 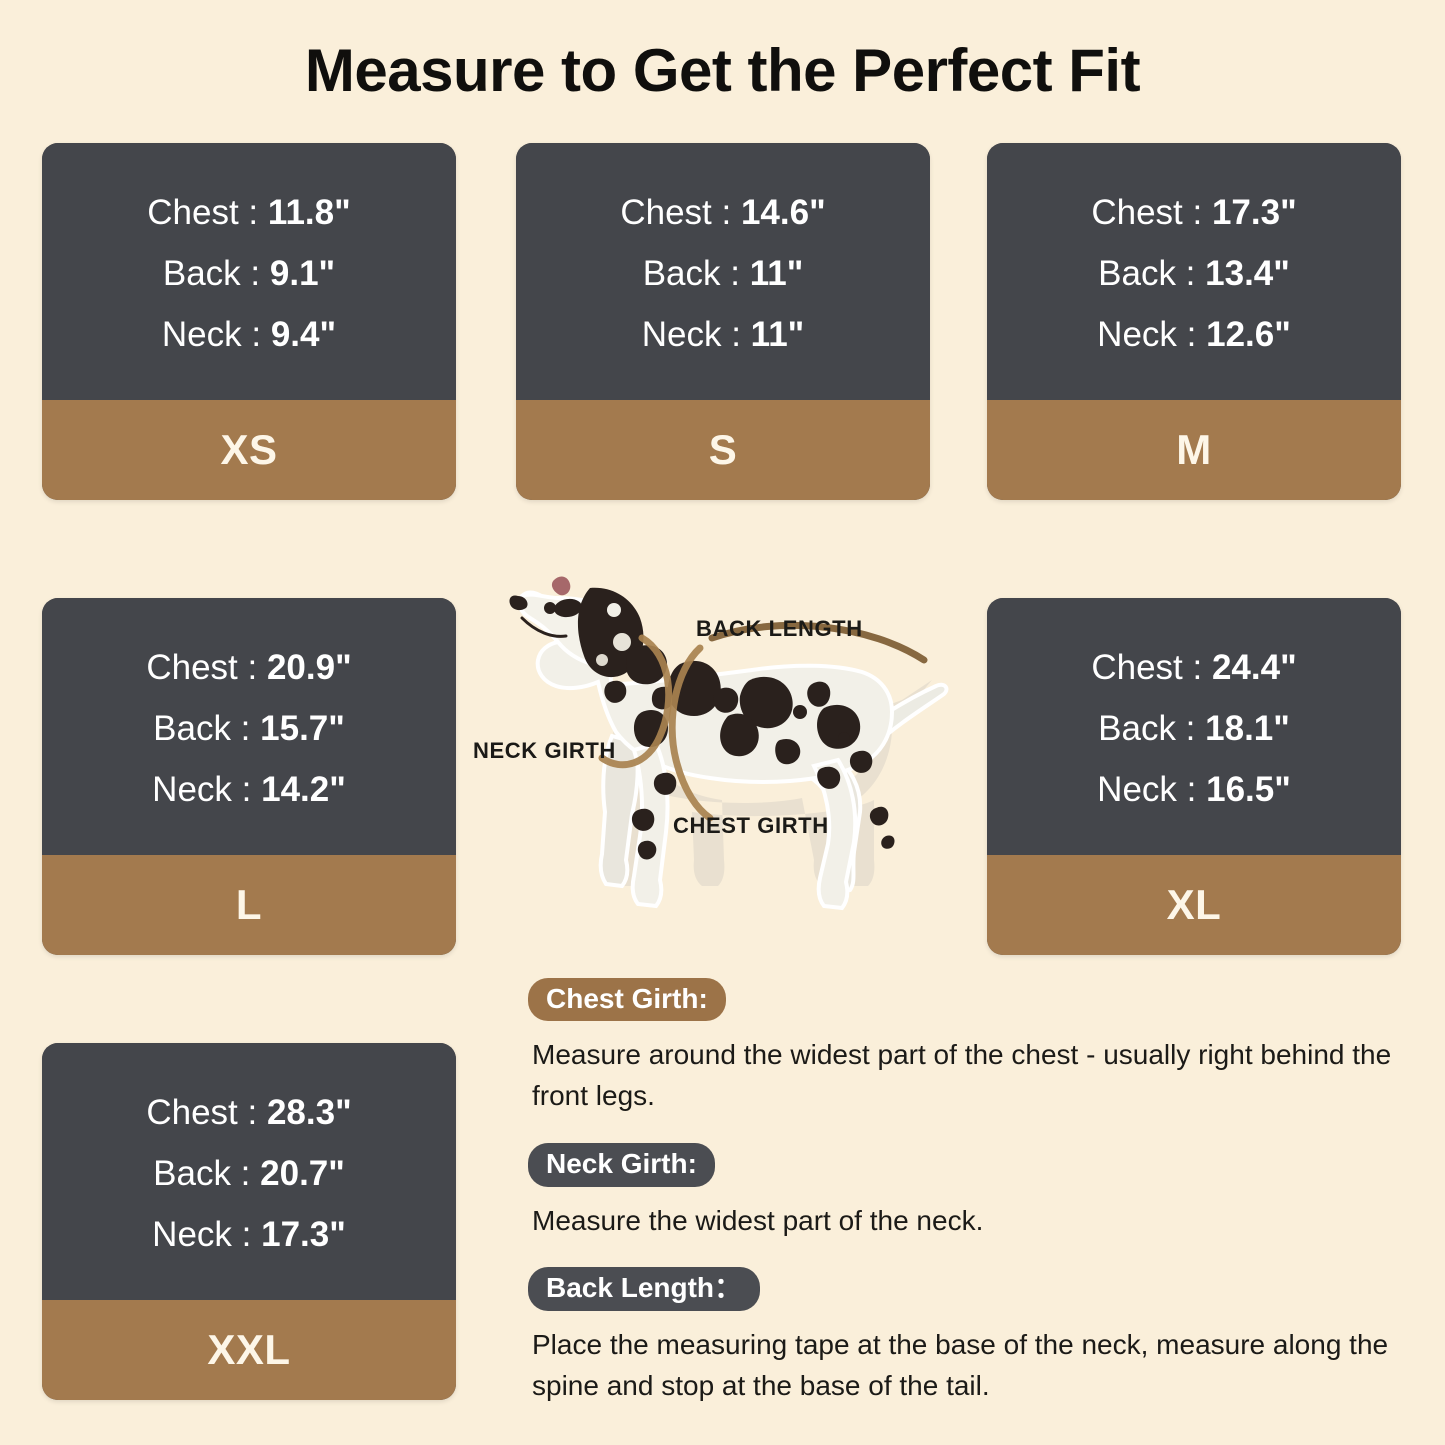 I want to click on neck-girth-instruction-text: Measure the widest part of the neck., so click(x=758, y=1220).